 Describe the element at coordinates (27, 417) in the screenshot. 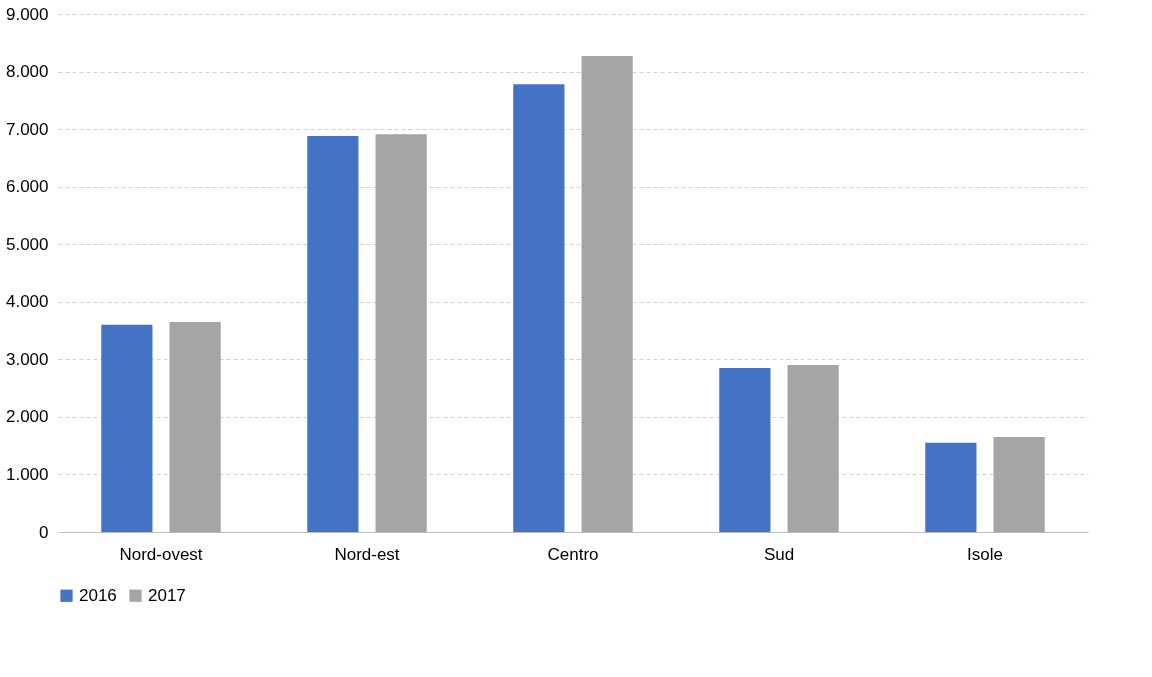

I see `y-tick-label: 2.000` at that location.